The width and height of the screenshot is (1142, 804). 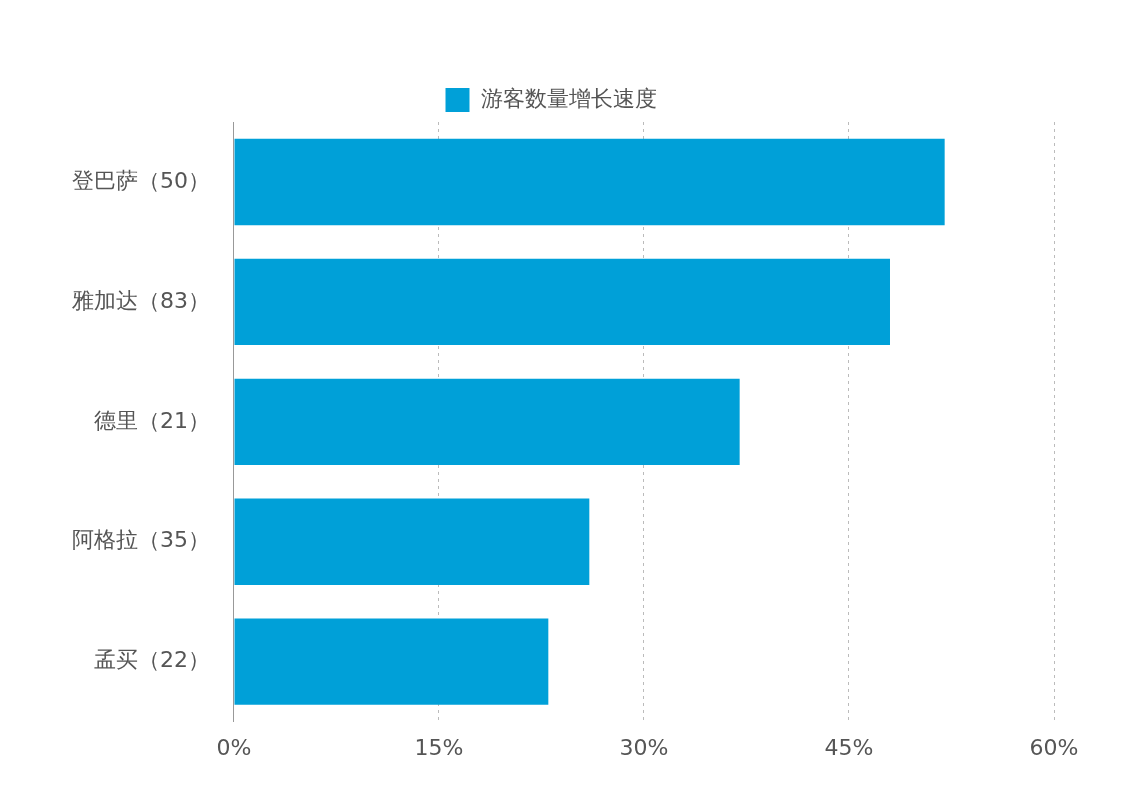 I want to click on y-tick-label: 阿格拉（35）, so click(x=140, y=540).